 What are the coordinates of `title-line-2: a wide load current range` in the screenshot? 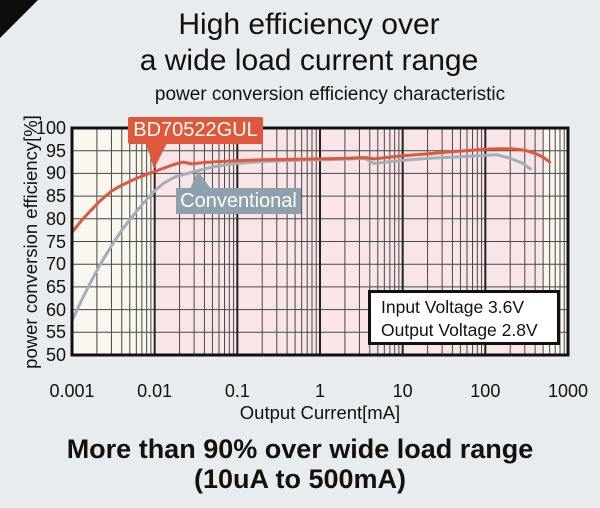 It's located at (309, 60).